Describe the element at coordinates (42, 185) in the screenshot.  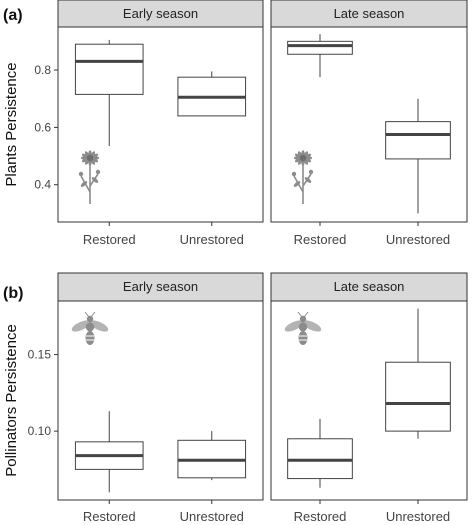
I see `y-tick-label: 0.4` at that location.